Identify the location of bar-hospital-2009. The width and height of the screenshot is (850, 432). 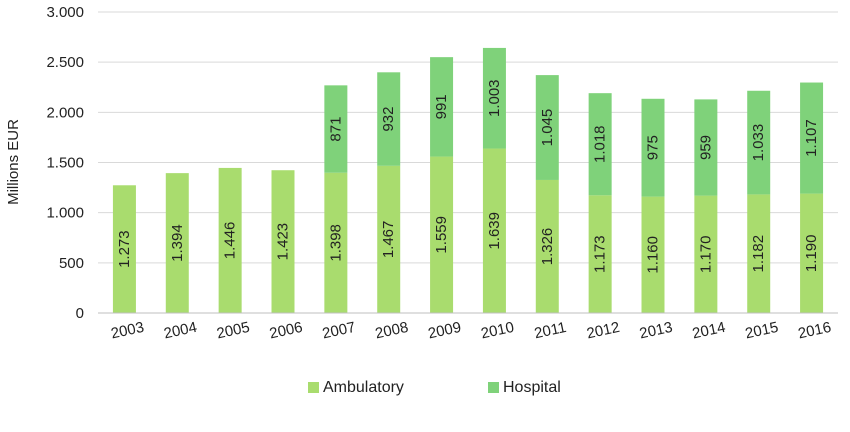
(442, 107).